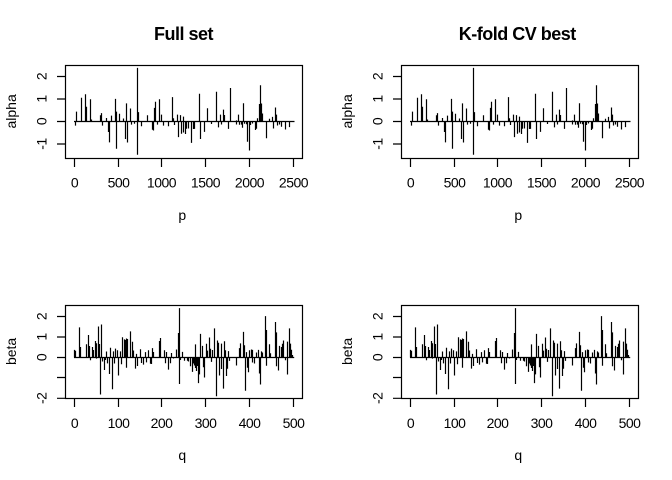 Image resolution: width=672 pixels, height=480 pixels. I want to click on svg-text: Full set, so click(184, 34).